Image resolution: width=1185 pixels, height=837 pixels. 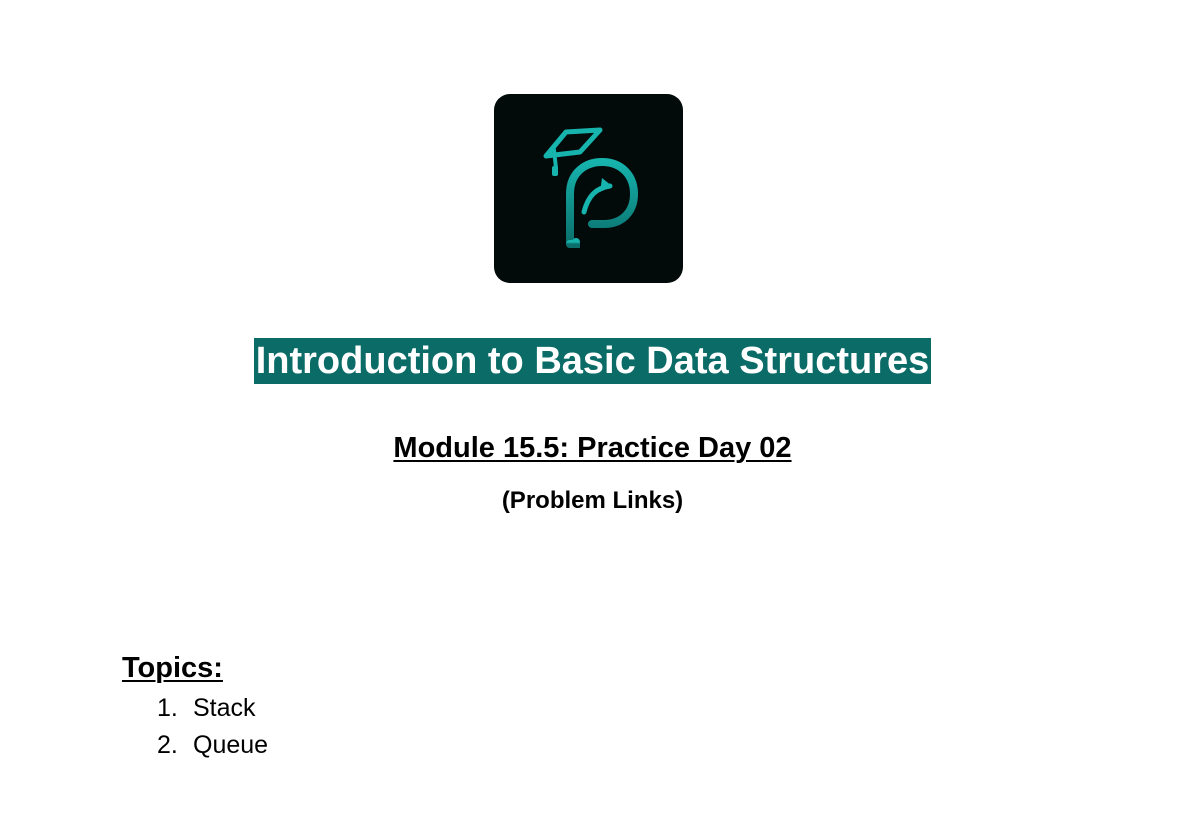 I want to click on list-item-label: Stack, so click(x=224, y=708).